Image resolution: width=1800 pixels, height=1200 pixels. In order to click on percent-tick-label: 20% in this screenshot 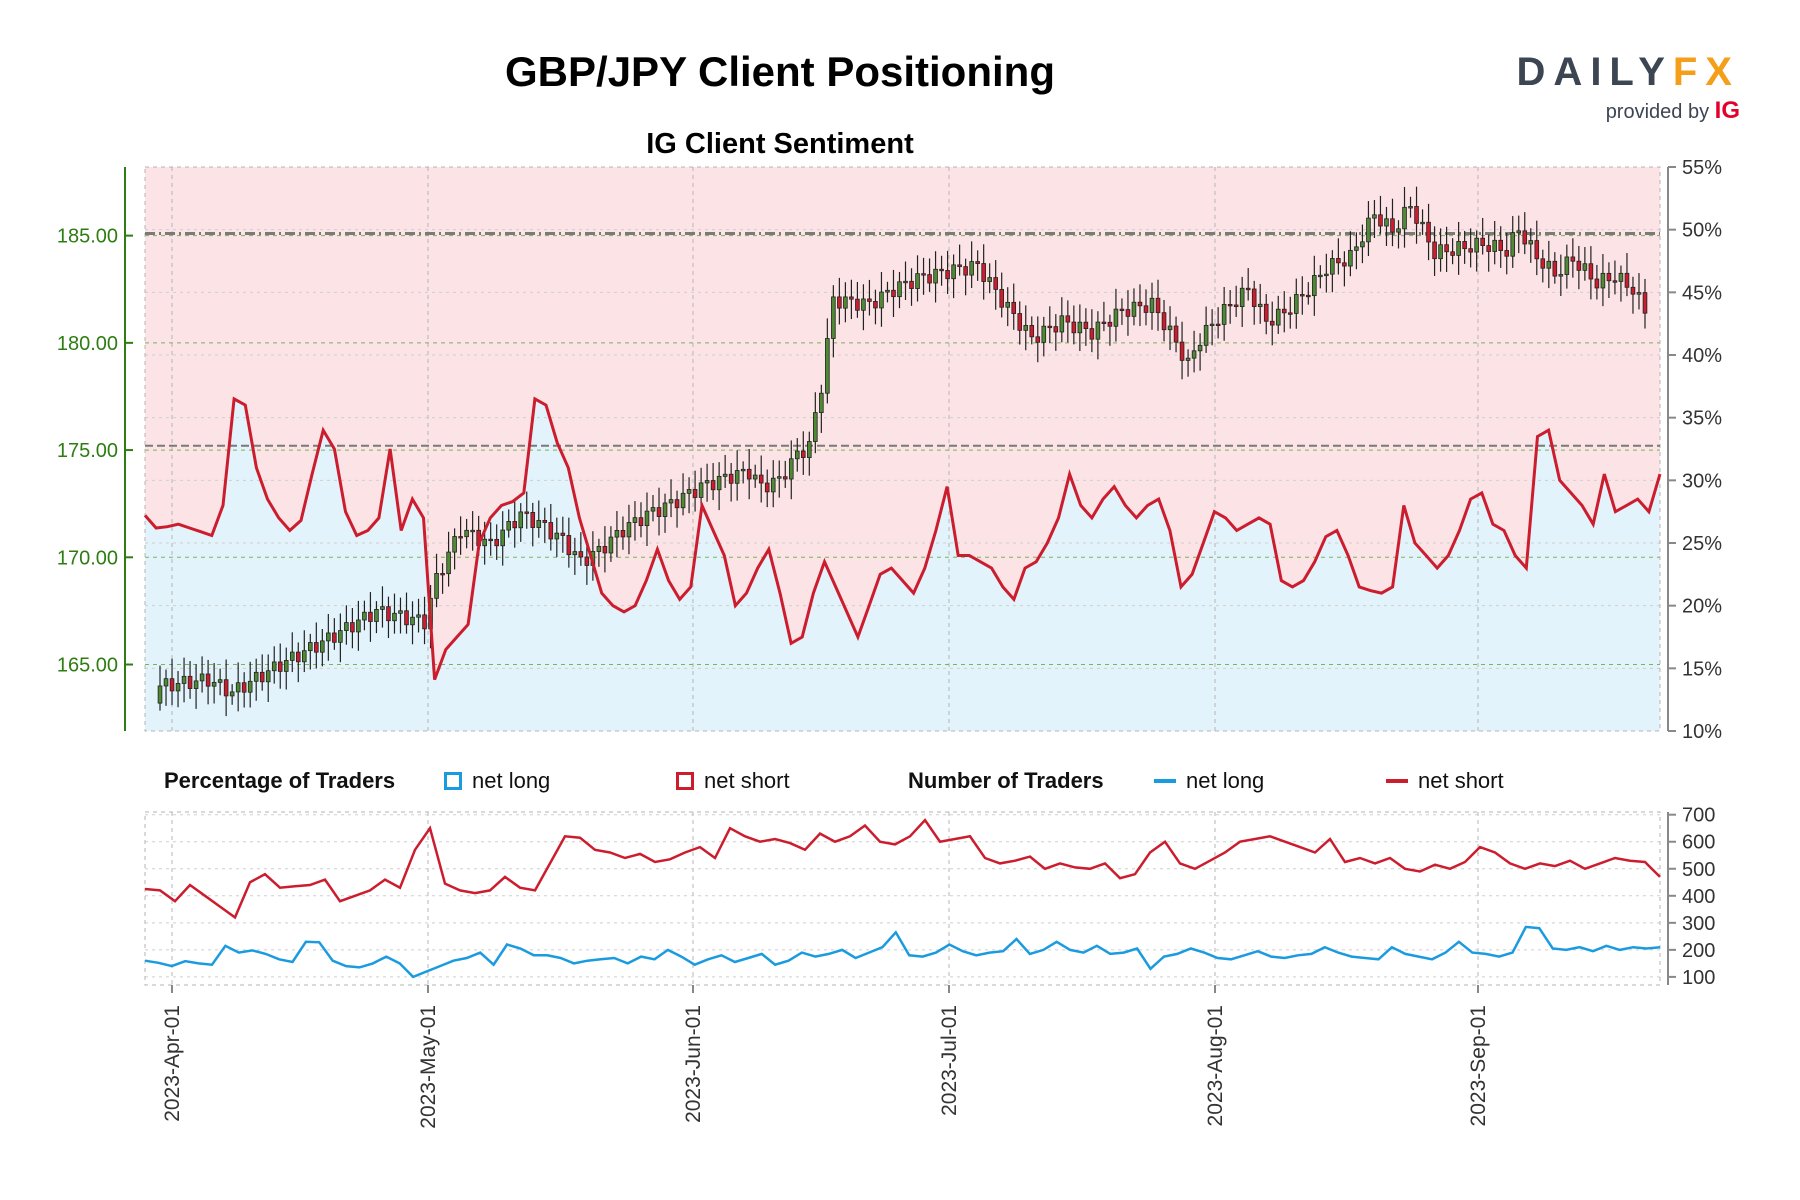, I will do `click(1702, 607)`.